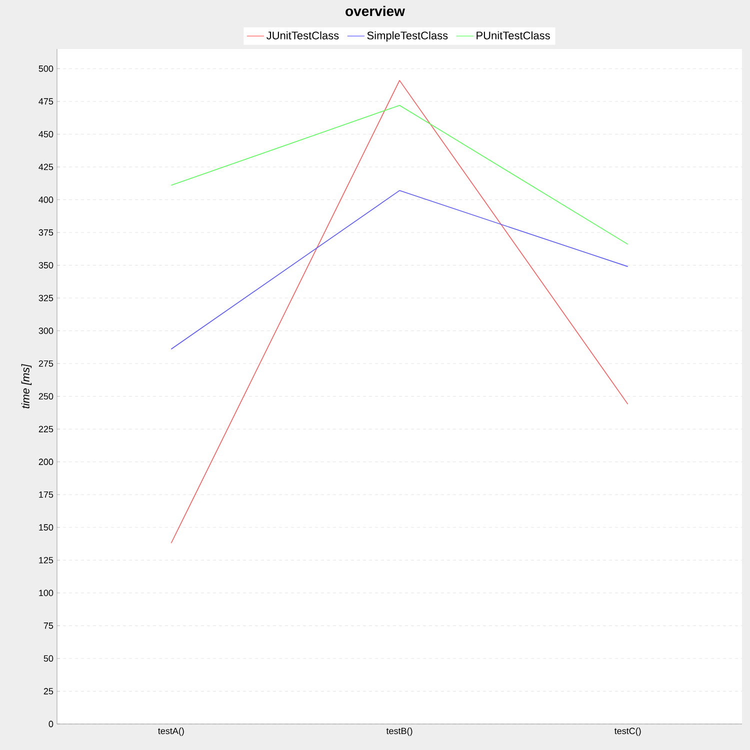 This screenshot has height=750, width=750. I want to click on legend-label: JUnitTestClass, so click(302, 35).